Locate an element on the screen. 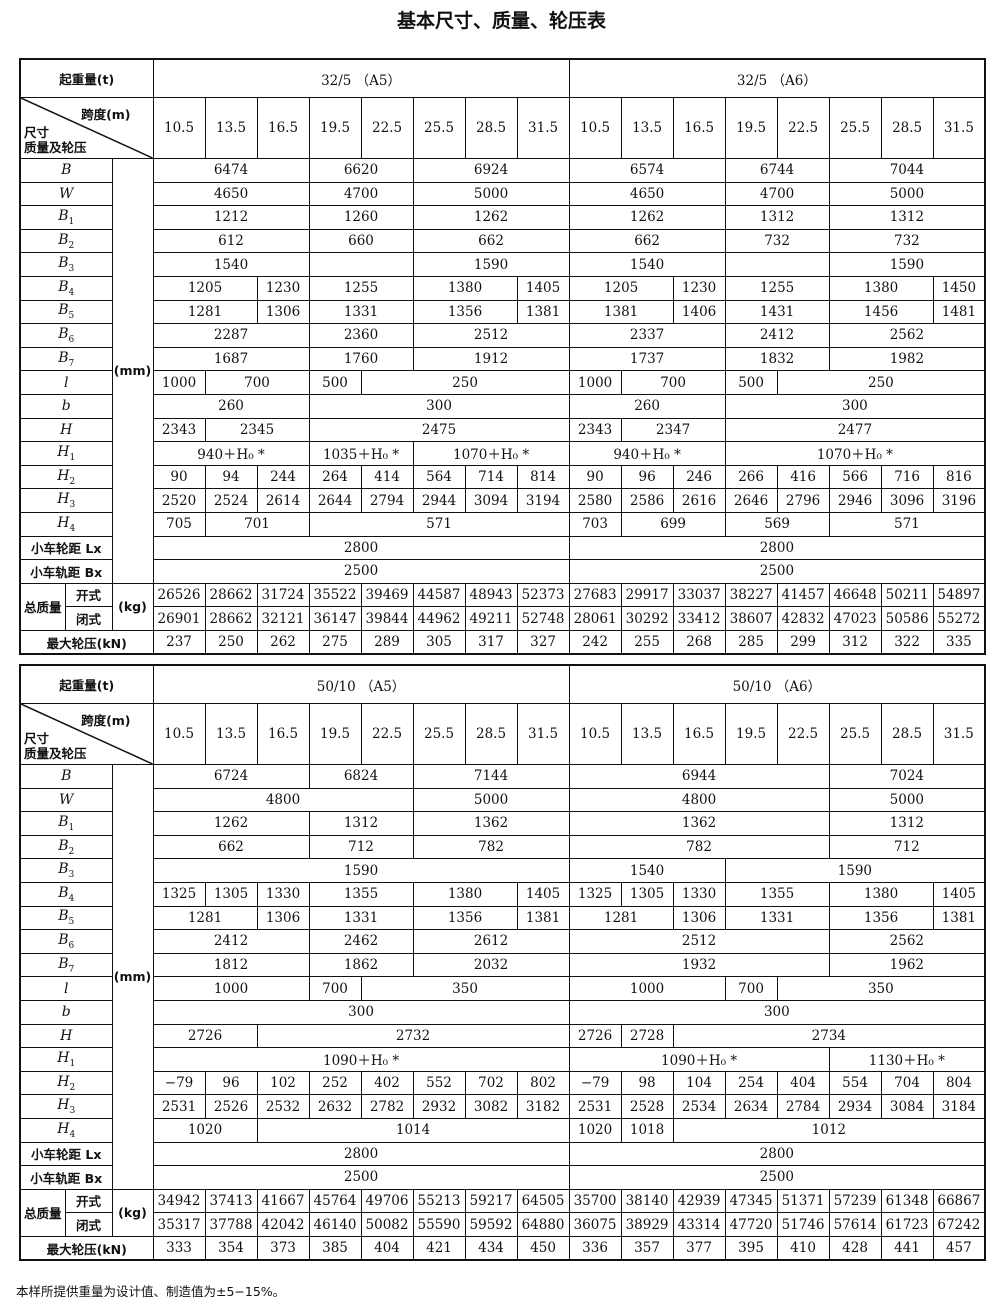 The width and height of the screenshot is (1003, 1311). dimension-symbol: H2 is located at coordinates (66, 477).